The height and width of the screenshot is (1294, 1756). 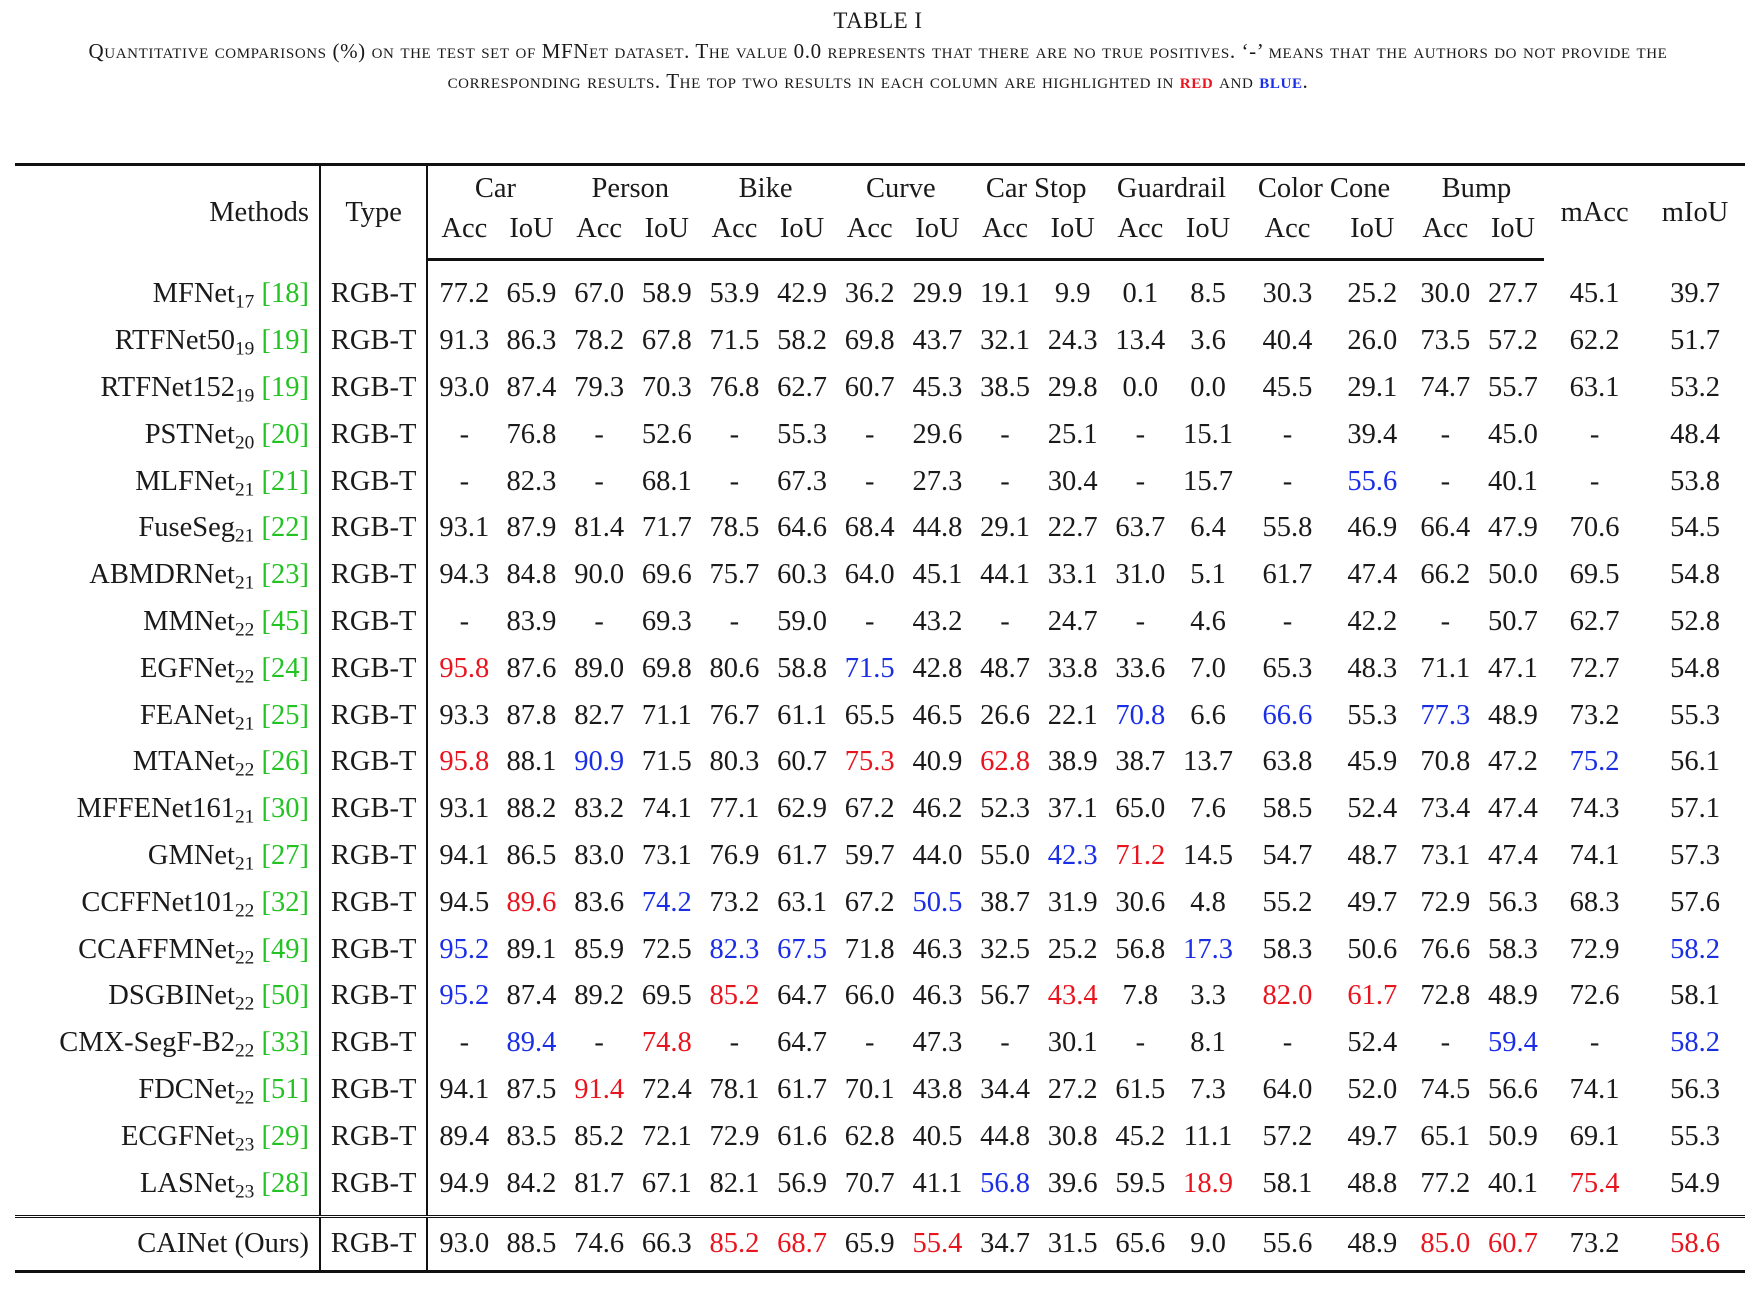 What do you see at coordinates (1372, 1244) in the screenshot?
I see `ours-value-cell: 48.9` at bounding box center [1372, 1244].